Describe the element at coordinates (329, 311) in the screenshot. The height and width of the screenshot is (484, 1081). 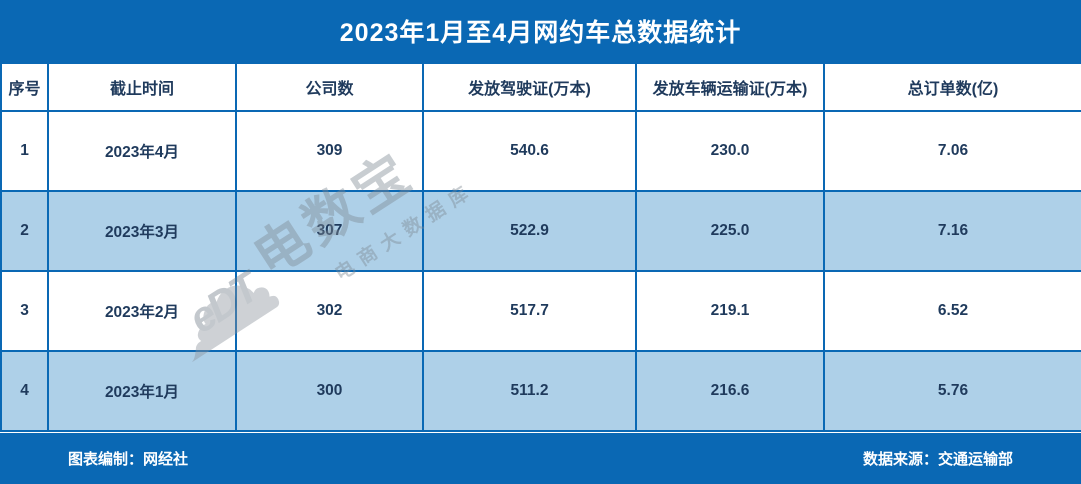
I see `cell-company-count: 302` at that location.